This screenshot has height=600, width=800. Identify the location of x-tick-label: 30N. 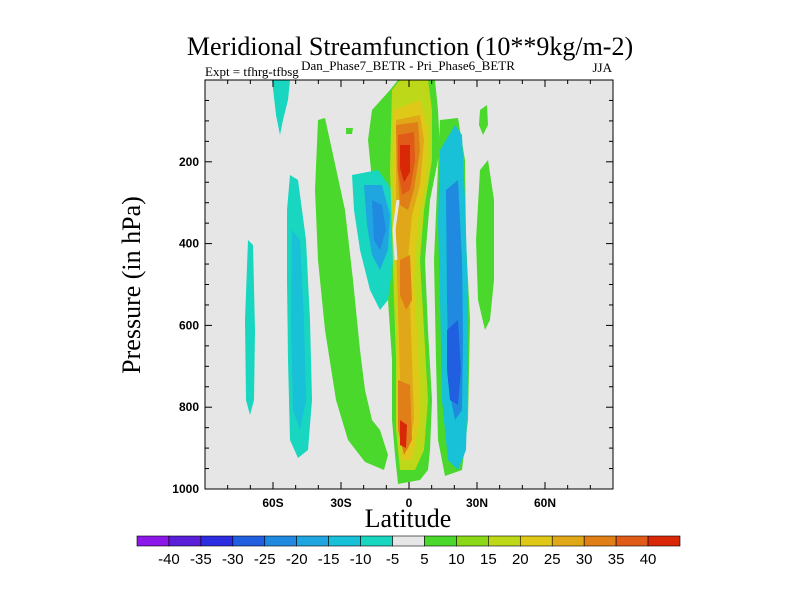
(477, 503).